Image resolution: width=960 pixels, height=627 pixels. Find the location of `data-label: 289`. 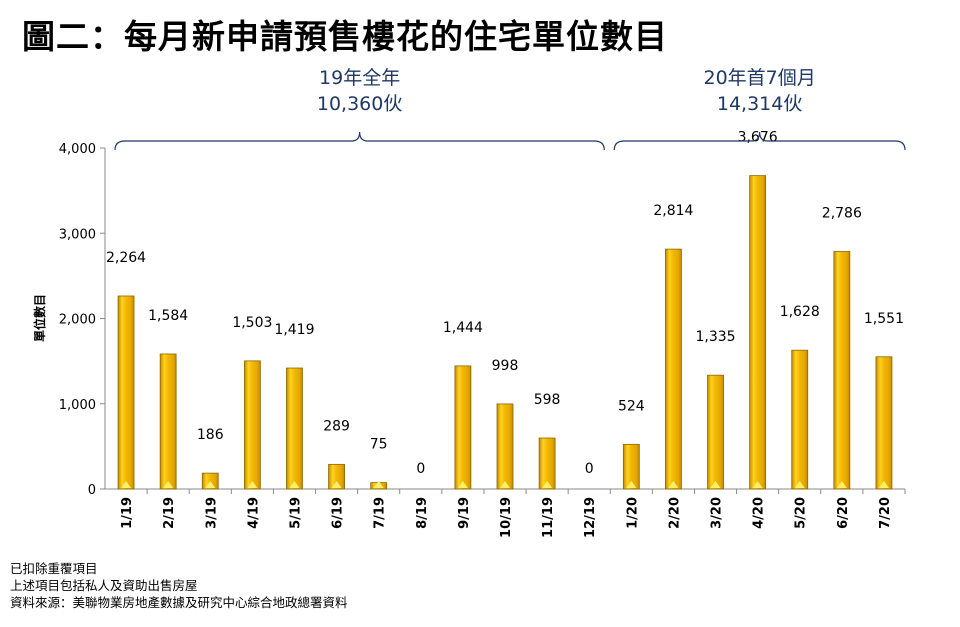

data-label: 289 is located at coordinates (336, 426).